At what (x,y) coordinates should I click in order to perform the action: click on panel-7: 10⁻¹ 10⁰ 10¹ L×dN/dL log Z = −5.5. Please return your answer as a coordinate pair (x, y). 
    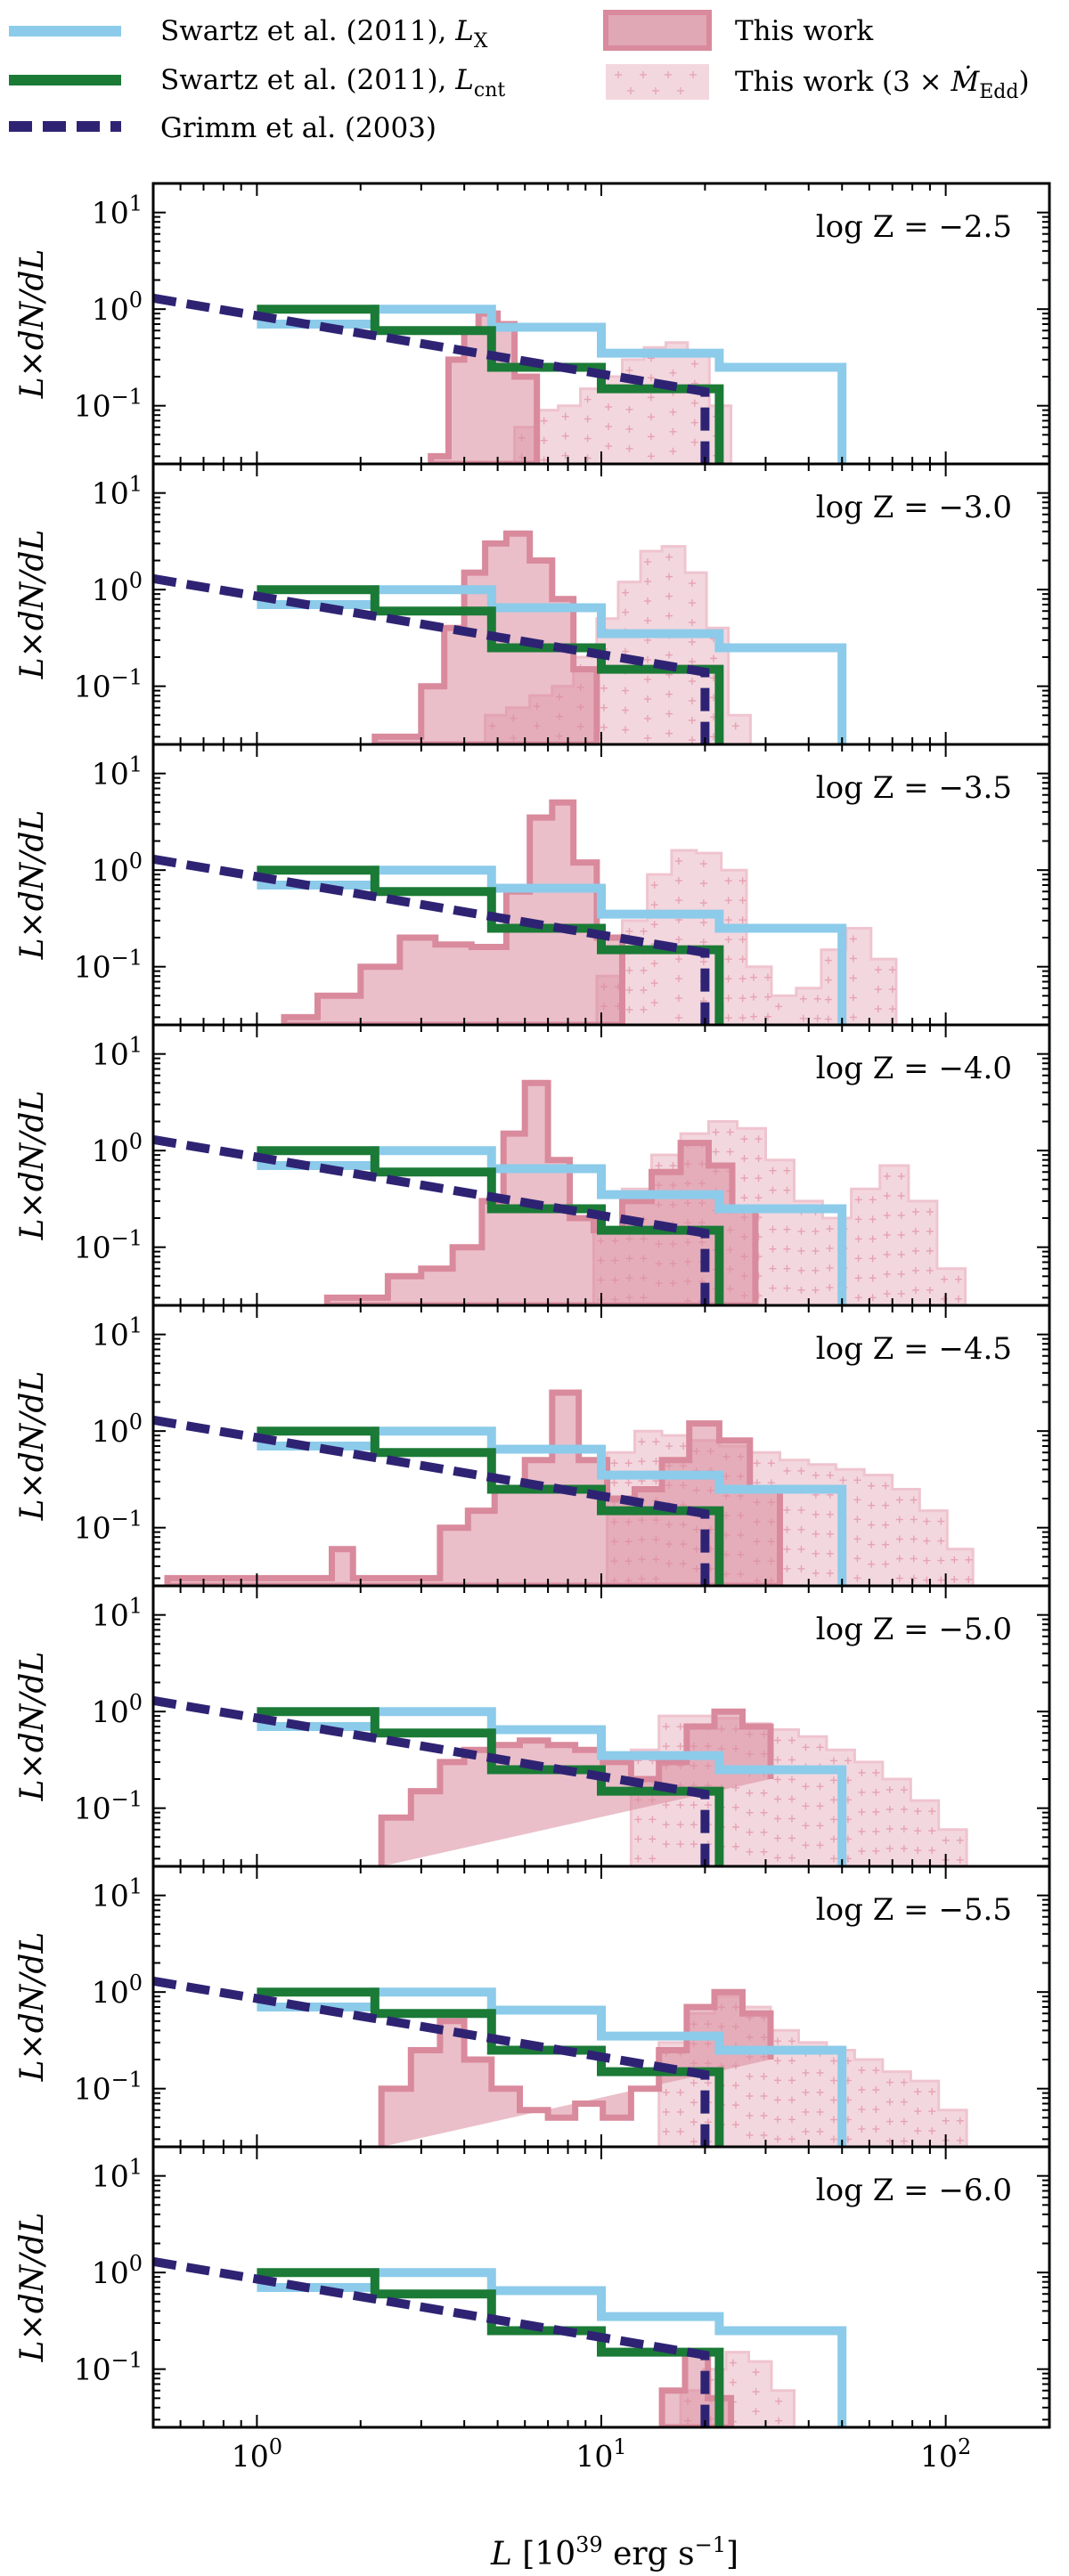
    Looking at the image, I should click on (532, 2007).